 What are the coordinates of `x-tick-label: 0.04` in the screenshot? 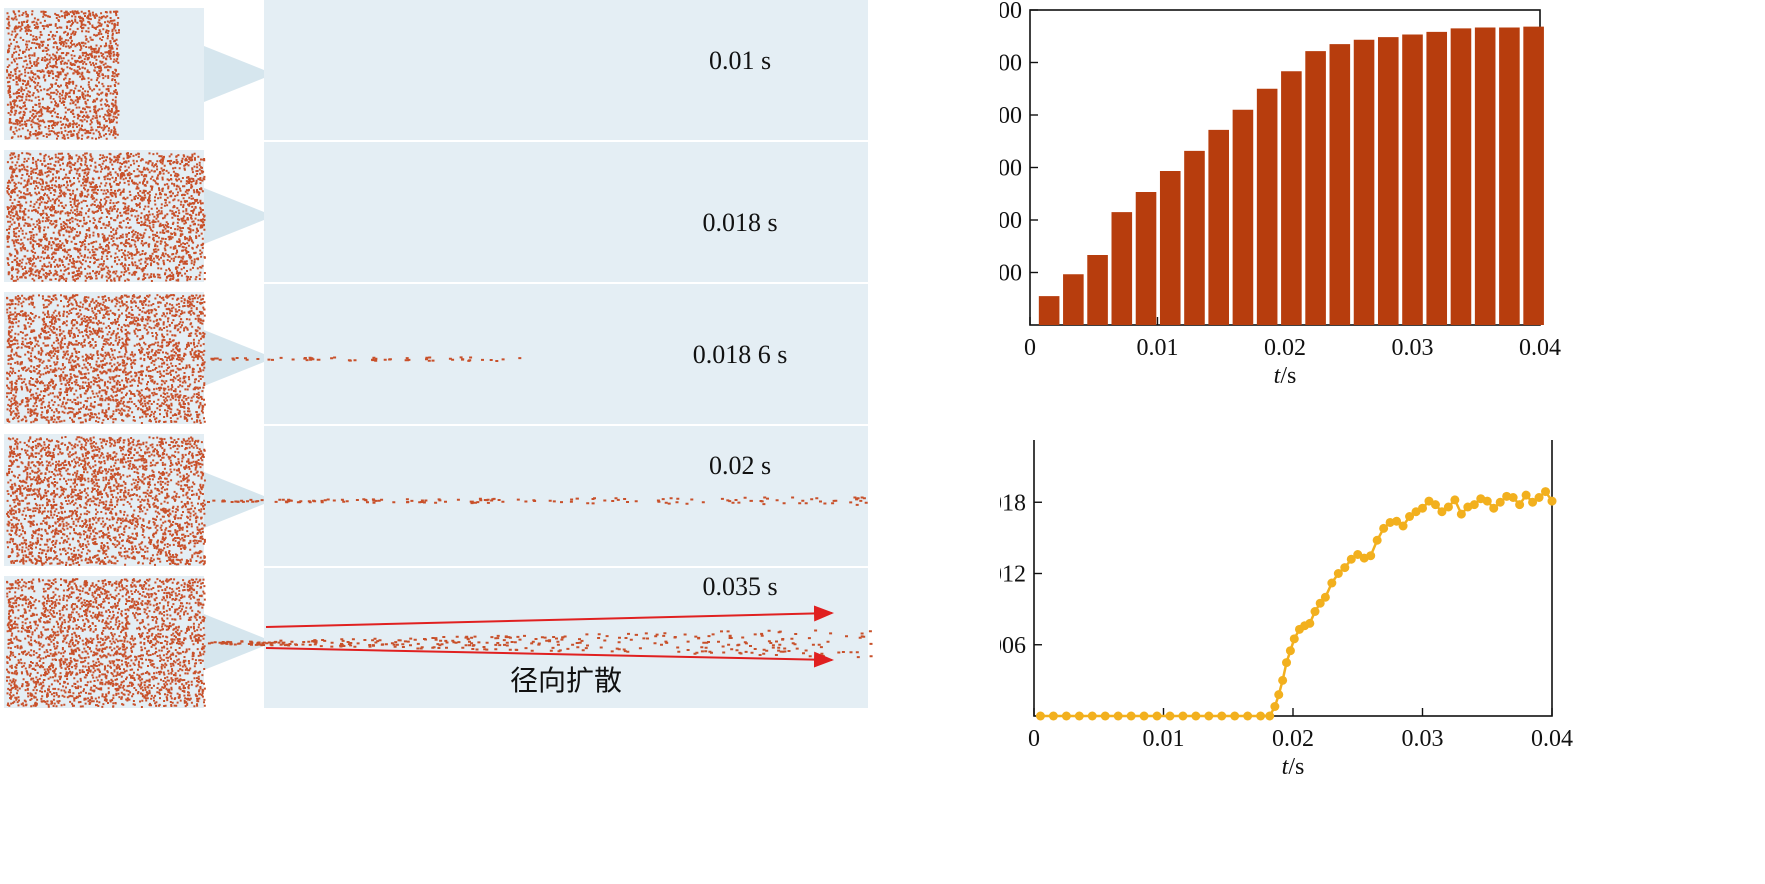 It's located at (1552, 739).